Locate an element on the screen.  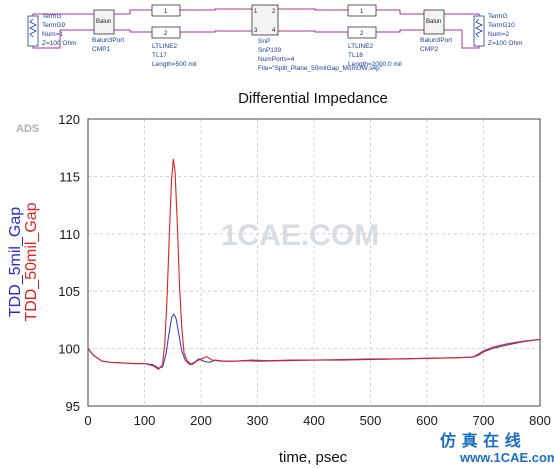
tline-right-label-2: Length=2000.0 mil is located at coordinates (375, 64).